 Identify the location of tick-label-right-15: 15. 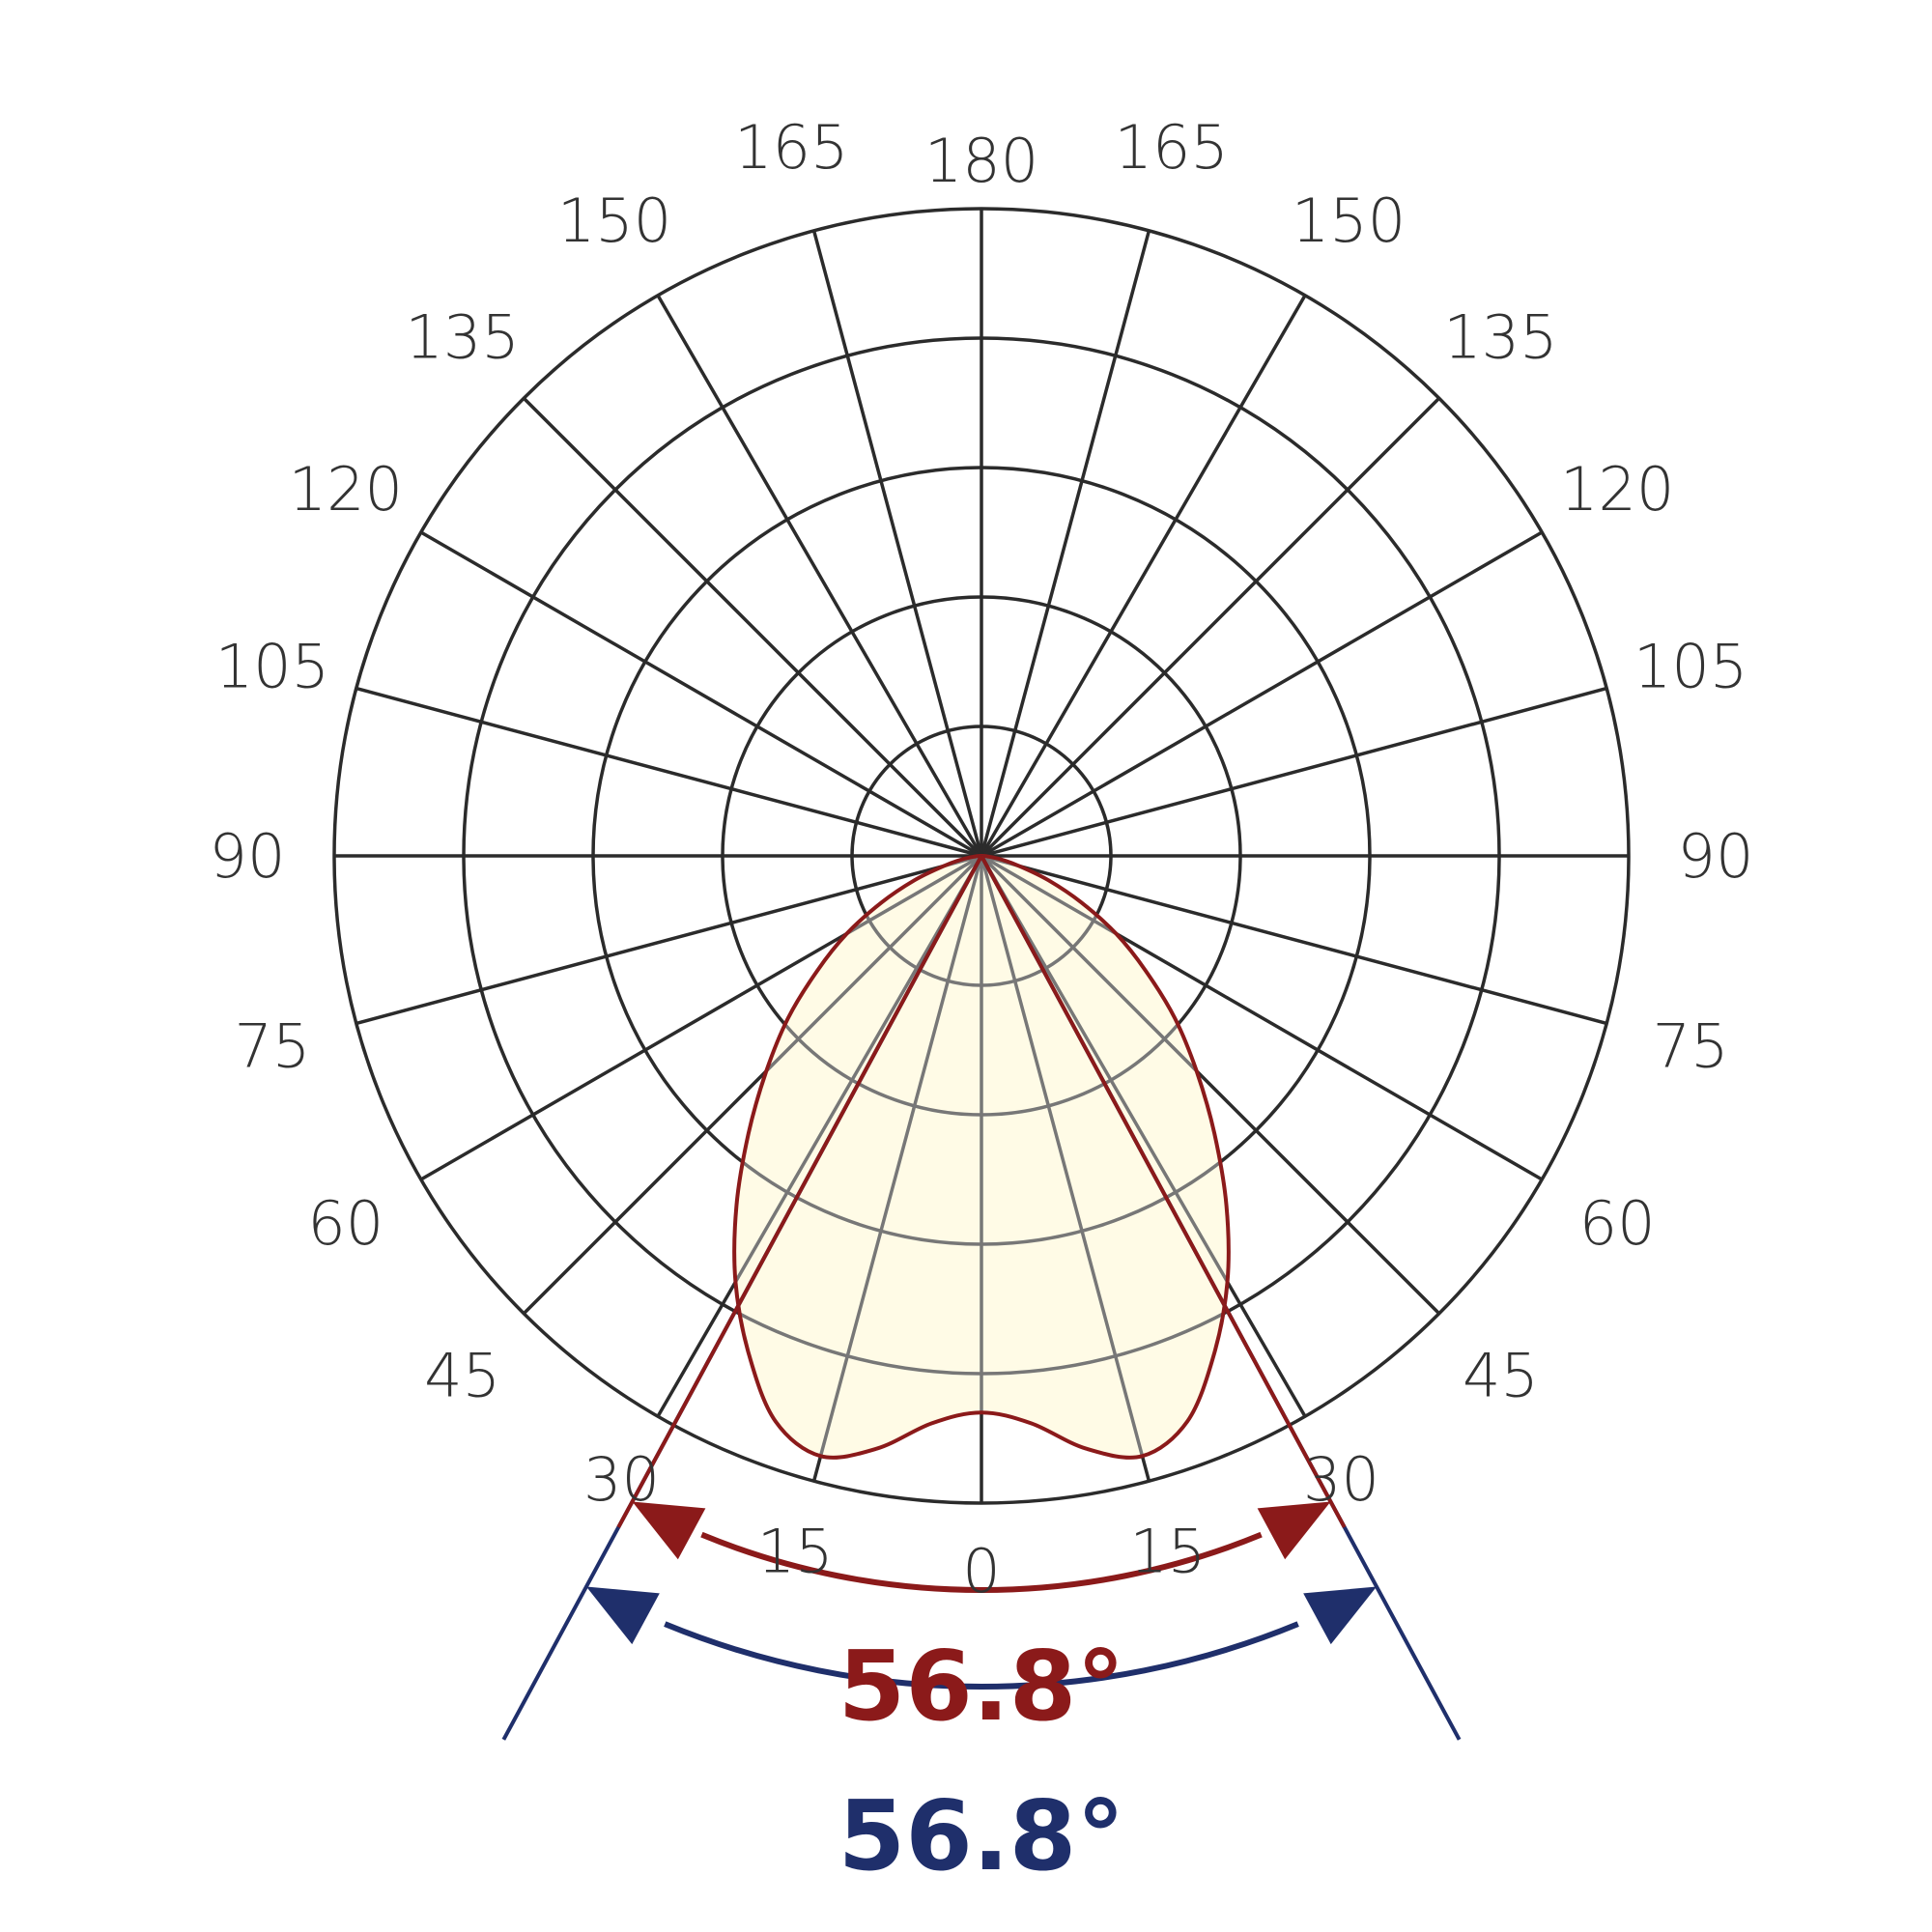
(1167, 1552).